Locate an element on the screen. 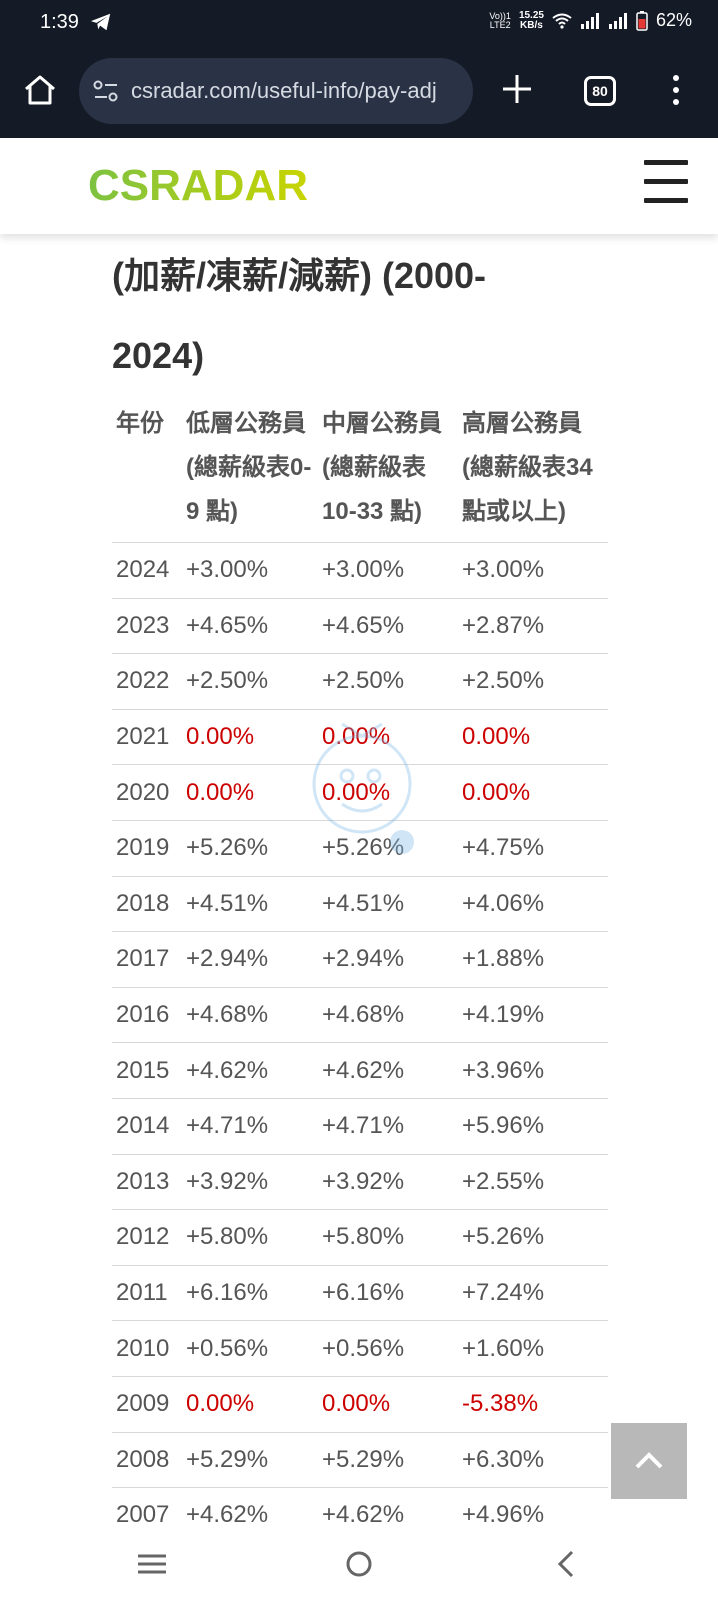 Image resolution: width=718 pixels, height=1600 pixels. percent-cell: +4.75% is located at coordinates (533, 848).